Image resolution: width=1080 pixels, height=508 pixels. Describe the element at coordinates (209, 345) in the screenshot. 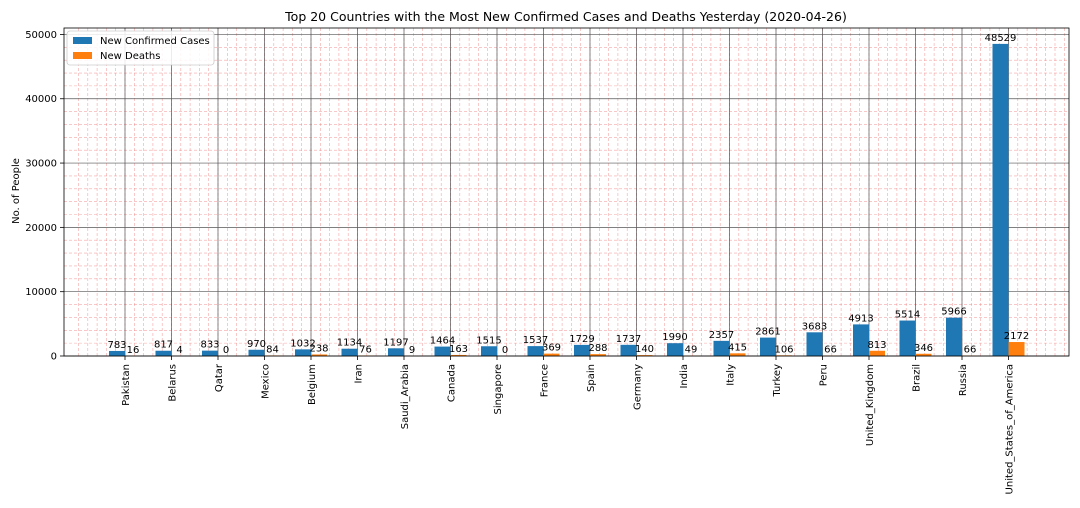

I see `value-label-confirmed: 833` at that location.